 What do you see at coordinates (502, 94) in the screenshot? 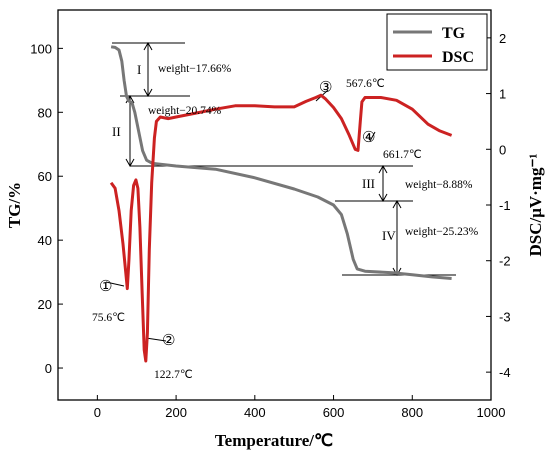
I see `right-y-tick-label: 1` at bounding box center [502, 94].